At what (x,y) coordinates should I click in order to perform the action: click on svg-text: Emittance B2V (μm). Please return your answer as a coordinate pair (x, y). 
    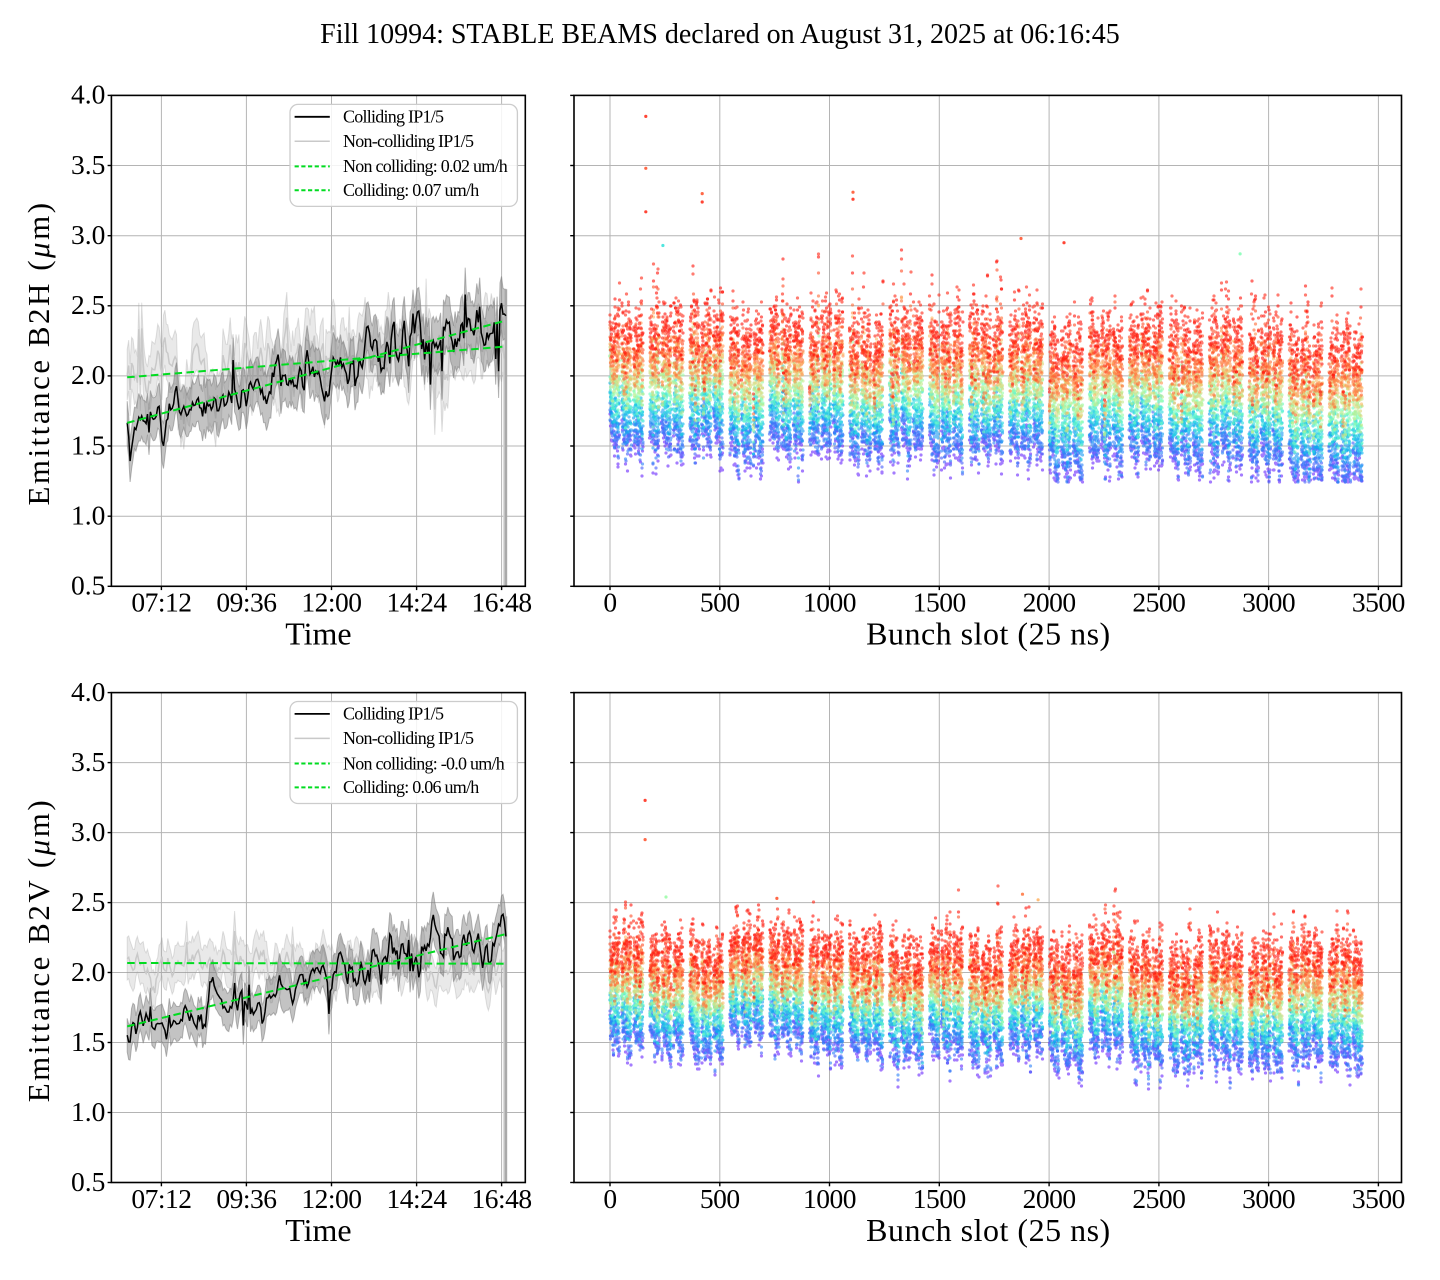
    Looking at the image, I should click on (38, 950).